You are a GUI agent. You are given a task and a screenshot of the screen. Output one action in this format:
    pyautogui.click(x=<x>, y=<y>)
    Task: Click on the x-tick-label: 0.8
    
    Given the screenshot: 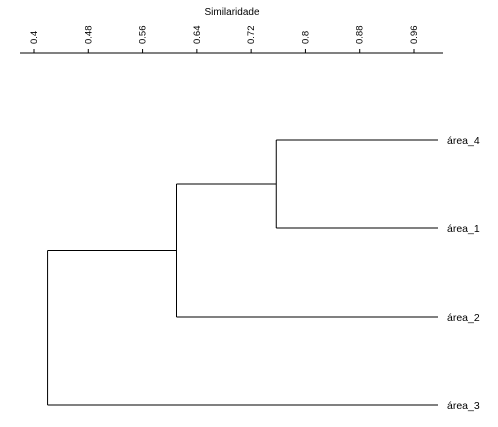 What is the action you would take?
    pyautogui.click(x=305, y=37)
    